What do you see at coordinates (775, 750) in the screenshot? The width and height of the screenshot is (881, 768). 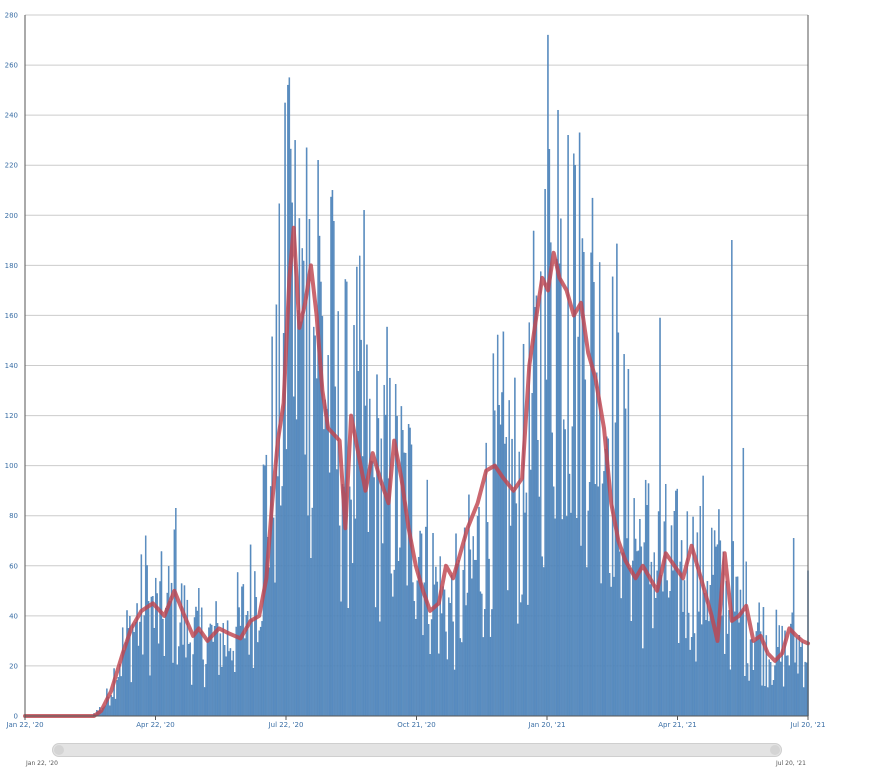 I see `navigator-right-handle` at bounding box center [775, 750].